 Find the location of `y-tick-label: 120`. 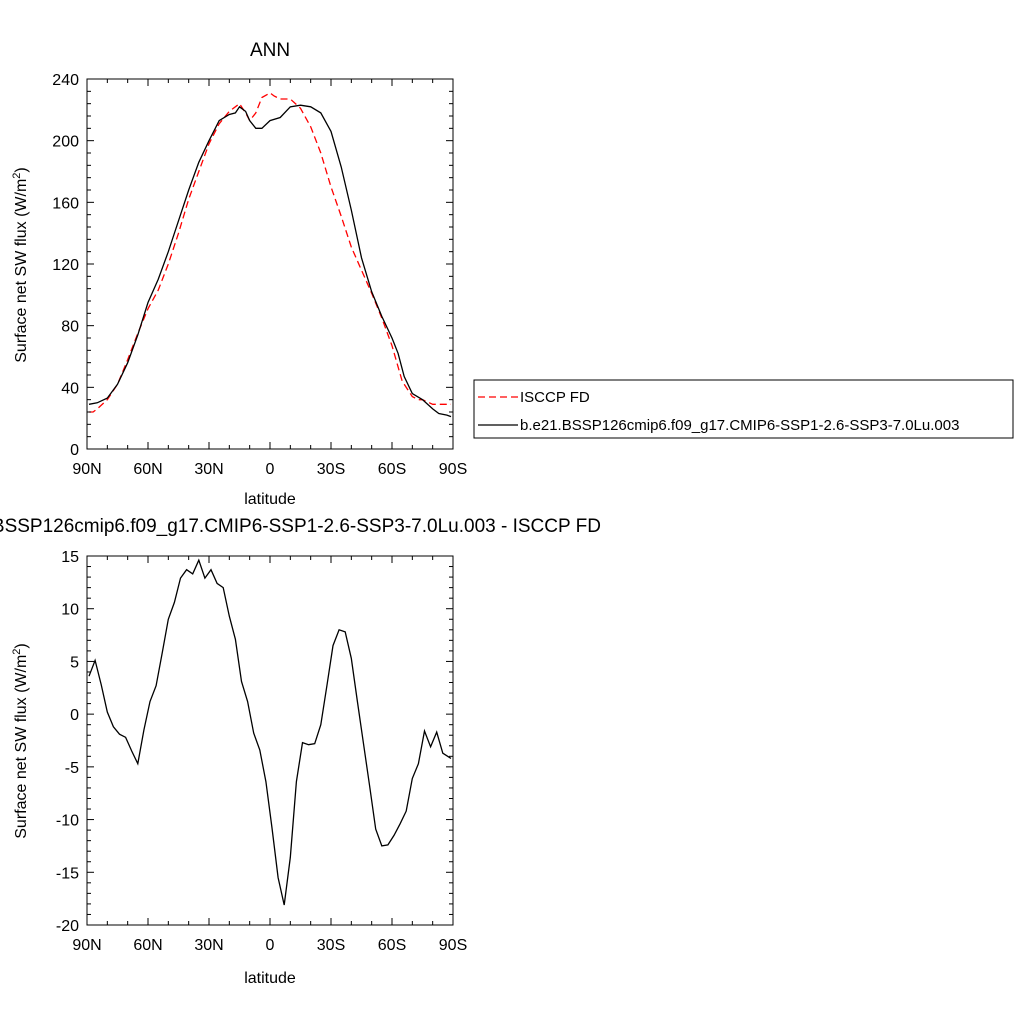

y-tick-label: 120 is located at coordinates (65, 265).